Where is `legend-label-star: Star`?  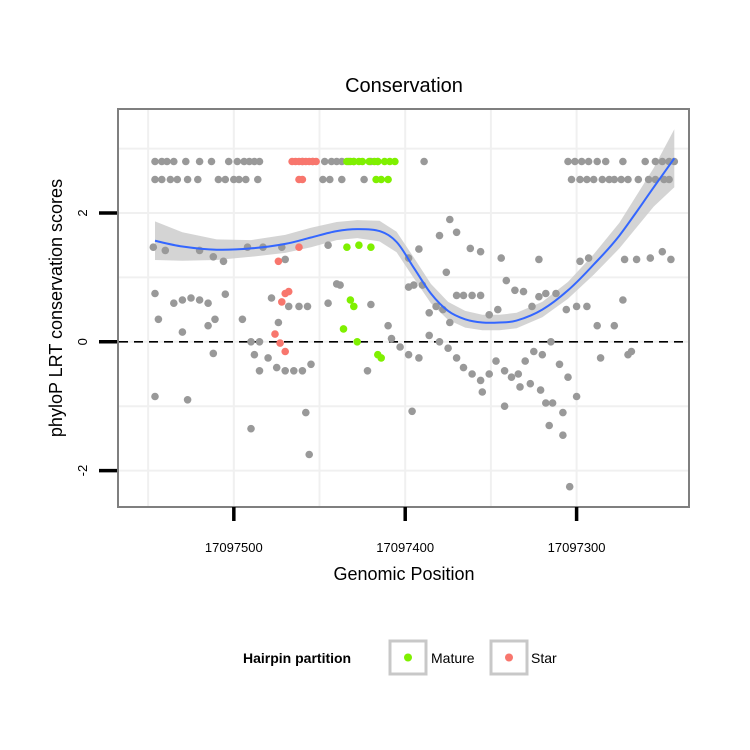 legend-label-star: Star is located at coordinates (544, 658).